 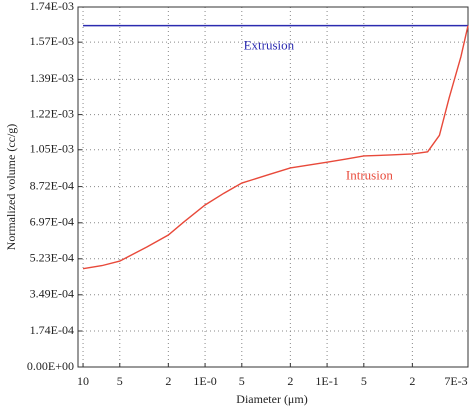 What do you see at coordinates (52, 41) in the screenshot?
I see `y-tick-label: 1.57E-03` at bounding box center [52, 41].